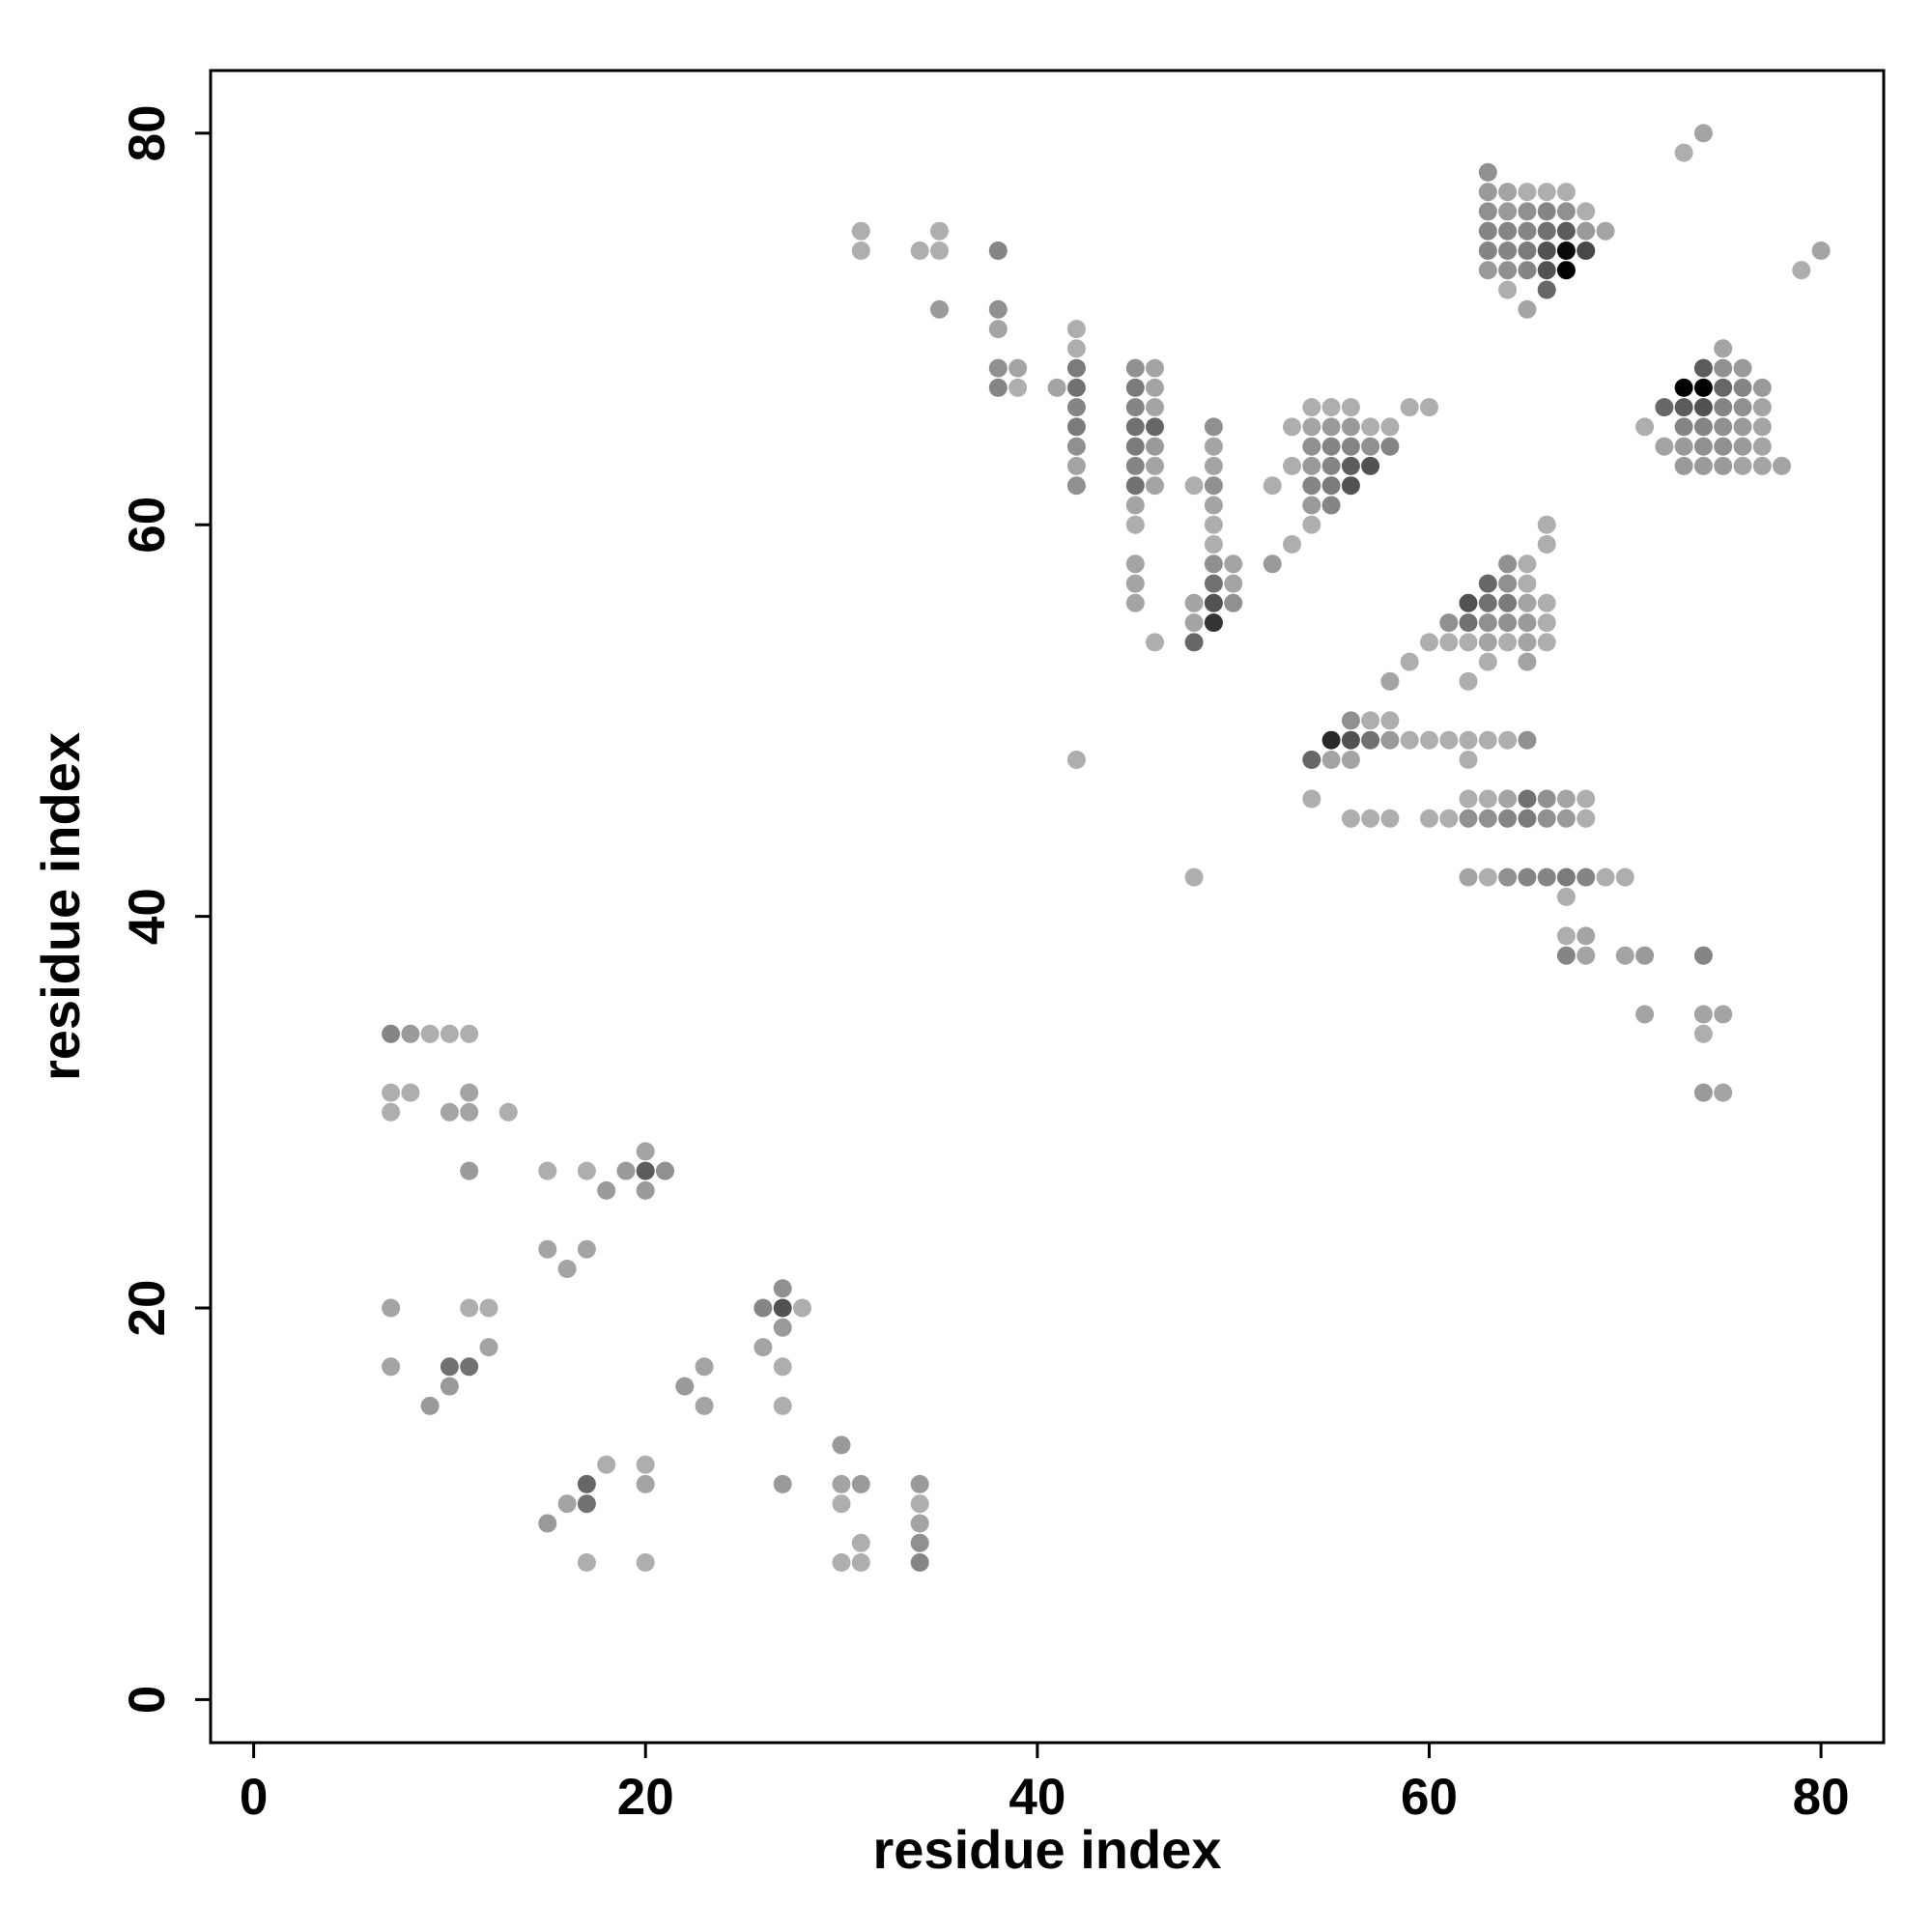 This screenshot has width=1932, height=1932. I want to click on x-axis-label: residue index, so click(1046, 1849).